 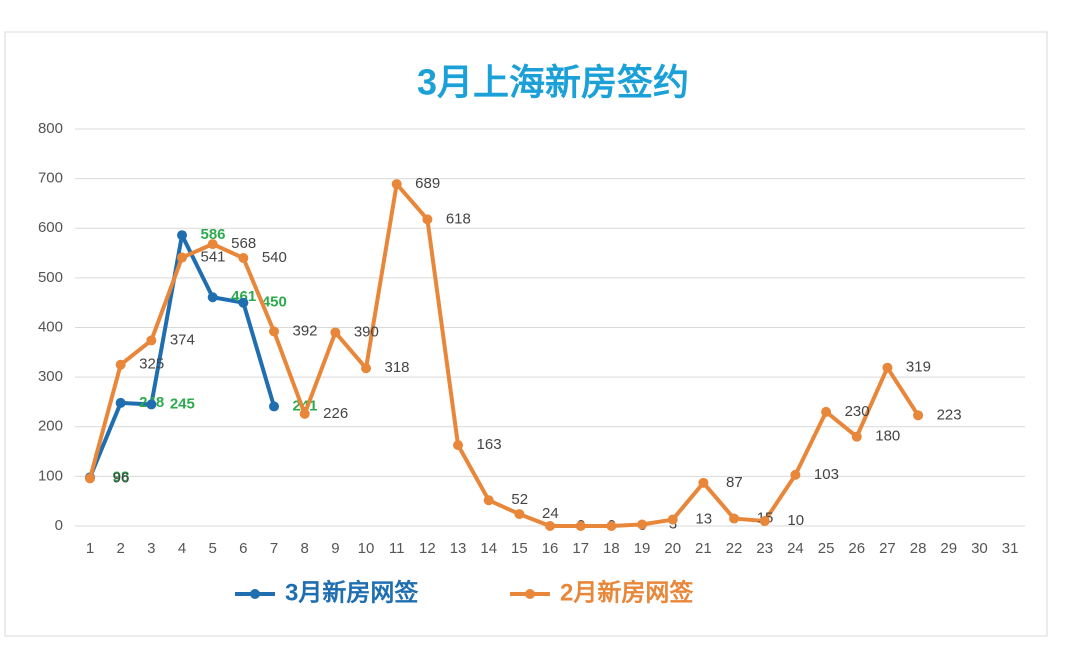 I want to click on data-label: 87, so click(x=734, y=482).